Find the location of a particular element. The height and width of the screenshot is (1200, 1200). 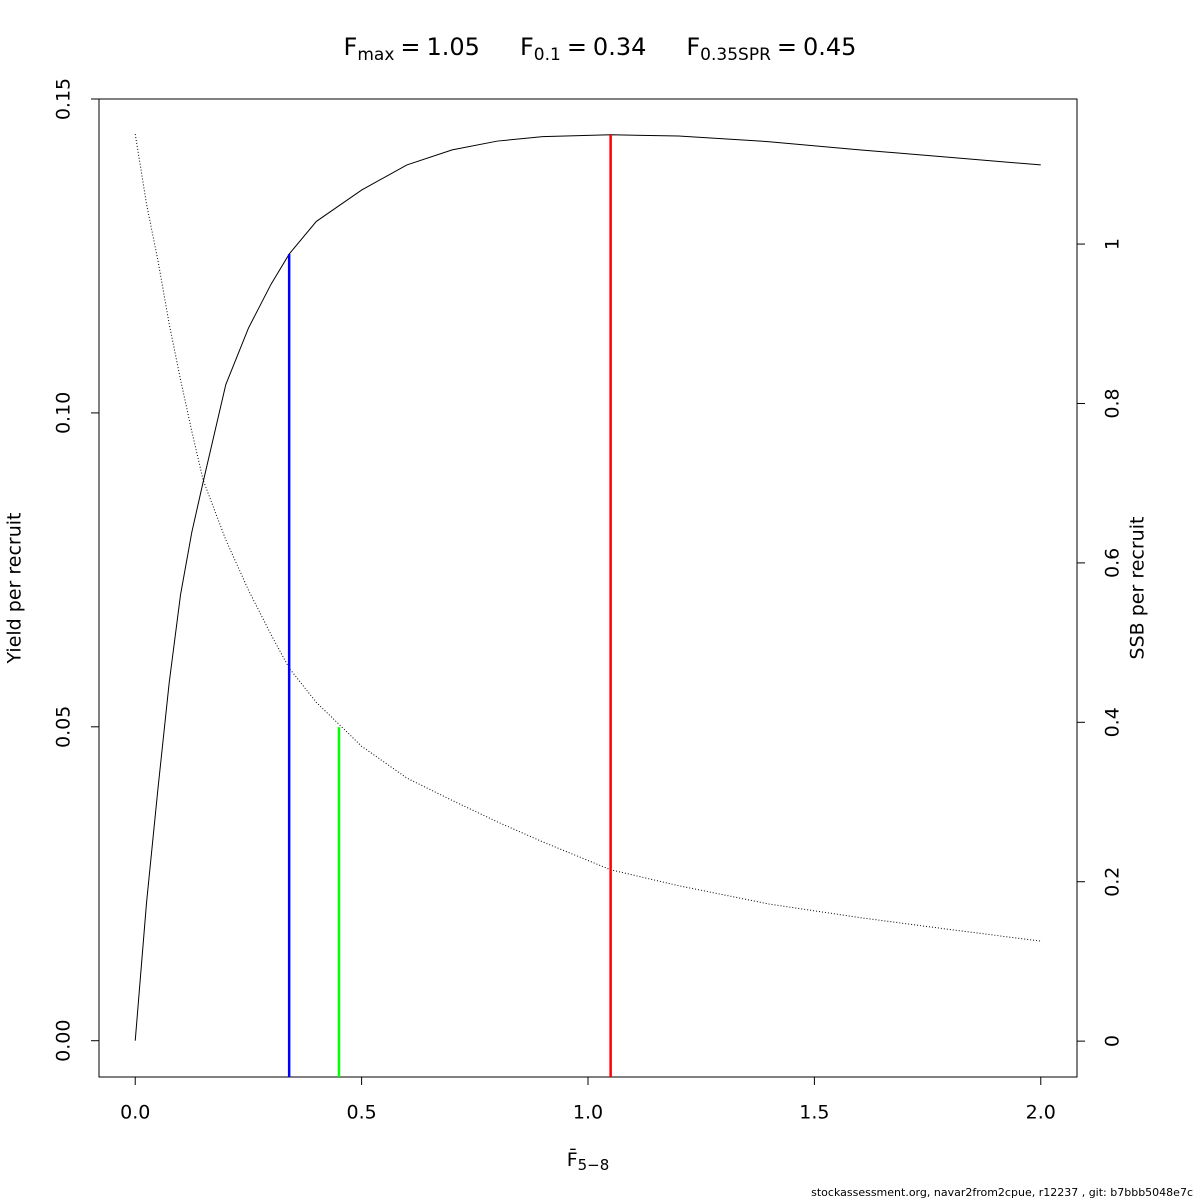

x-label-subscript: 5−8 is located at coordinates (594, 1165).